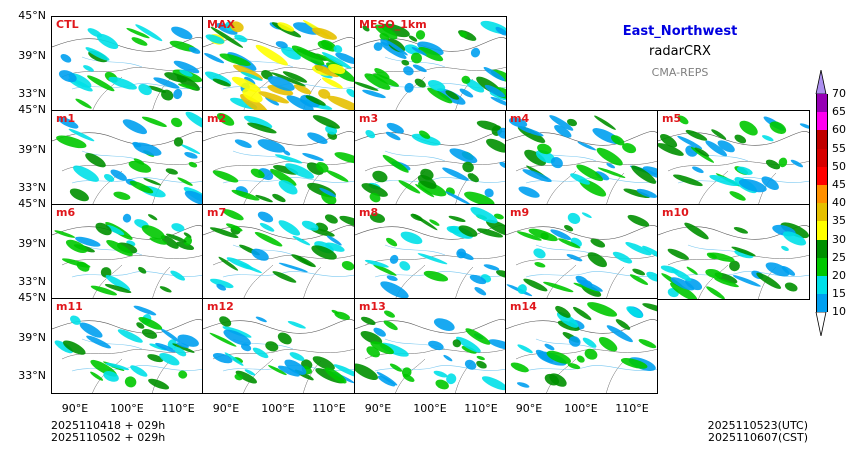 This screenshot has width=860, height=456. What do you see at coordinates (839, 275) in the screenshot?
I see `colorbar-tick-label: 20` at bounding box center [839, 275].